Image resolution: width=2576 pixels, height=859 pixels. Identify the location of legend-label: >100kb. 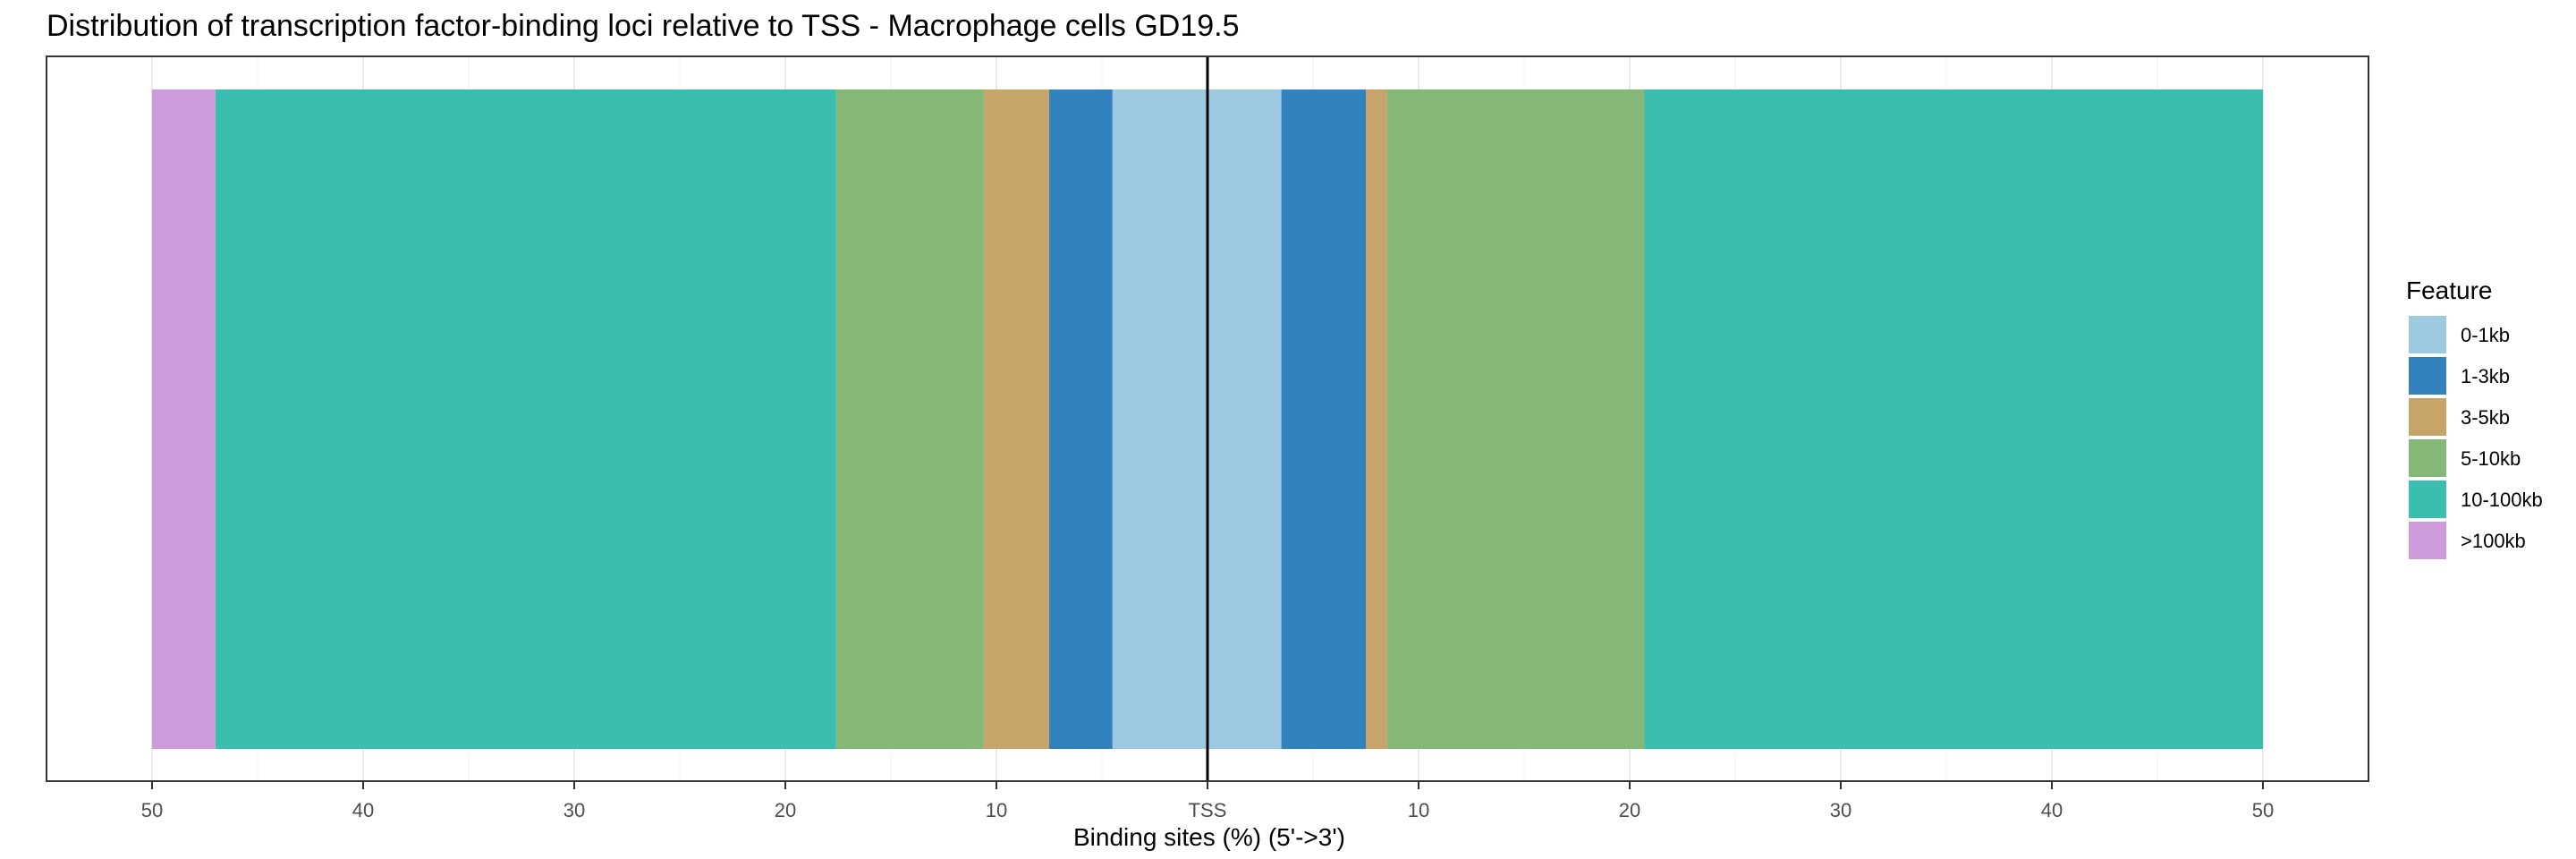
(2493, 541).